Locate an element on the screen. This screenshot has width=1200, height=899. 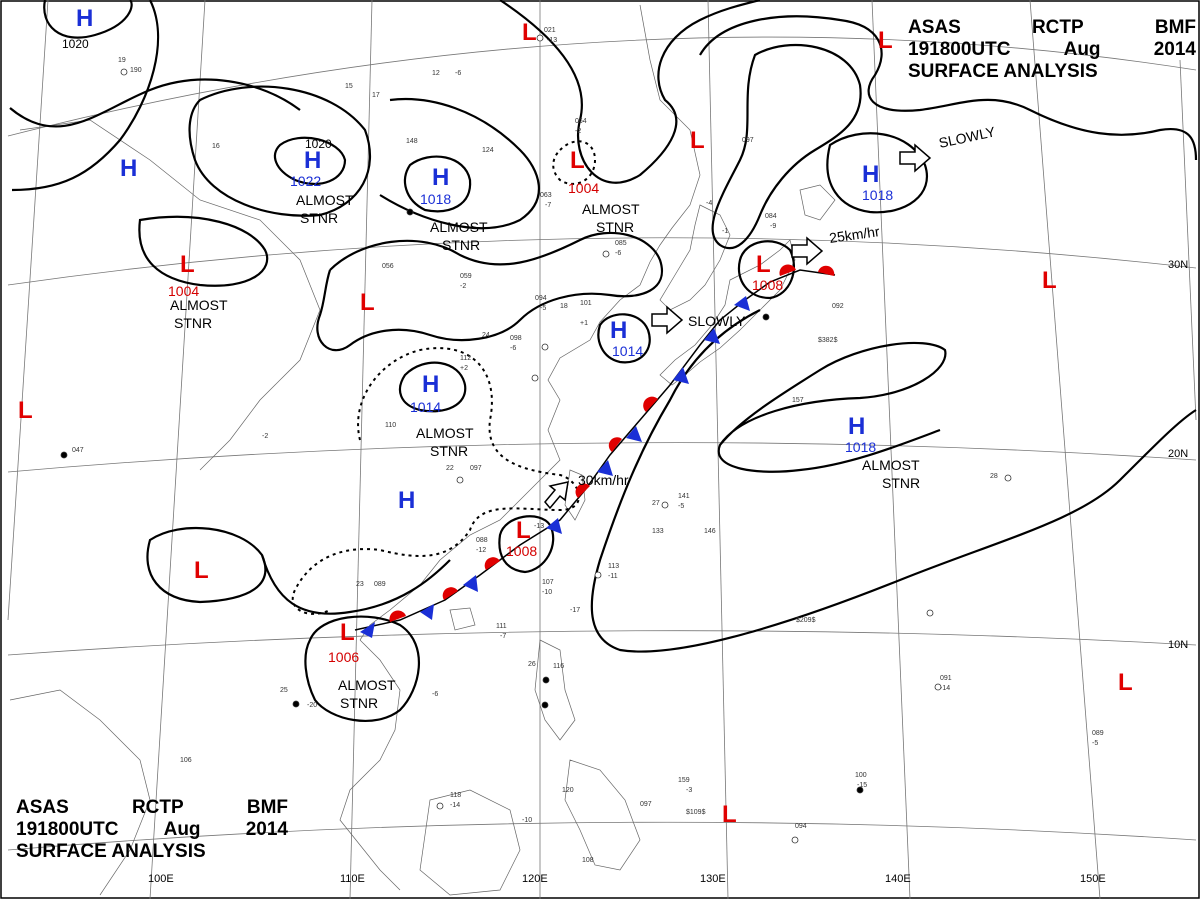
isobar-h1014-west is located at coordinates (432, 387).